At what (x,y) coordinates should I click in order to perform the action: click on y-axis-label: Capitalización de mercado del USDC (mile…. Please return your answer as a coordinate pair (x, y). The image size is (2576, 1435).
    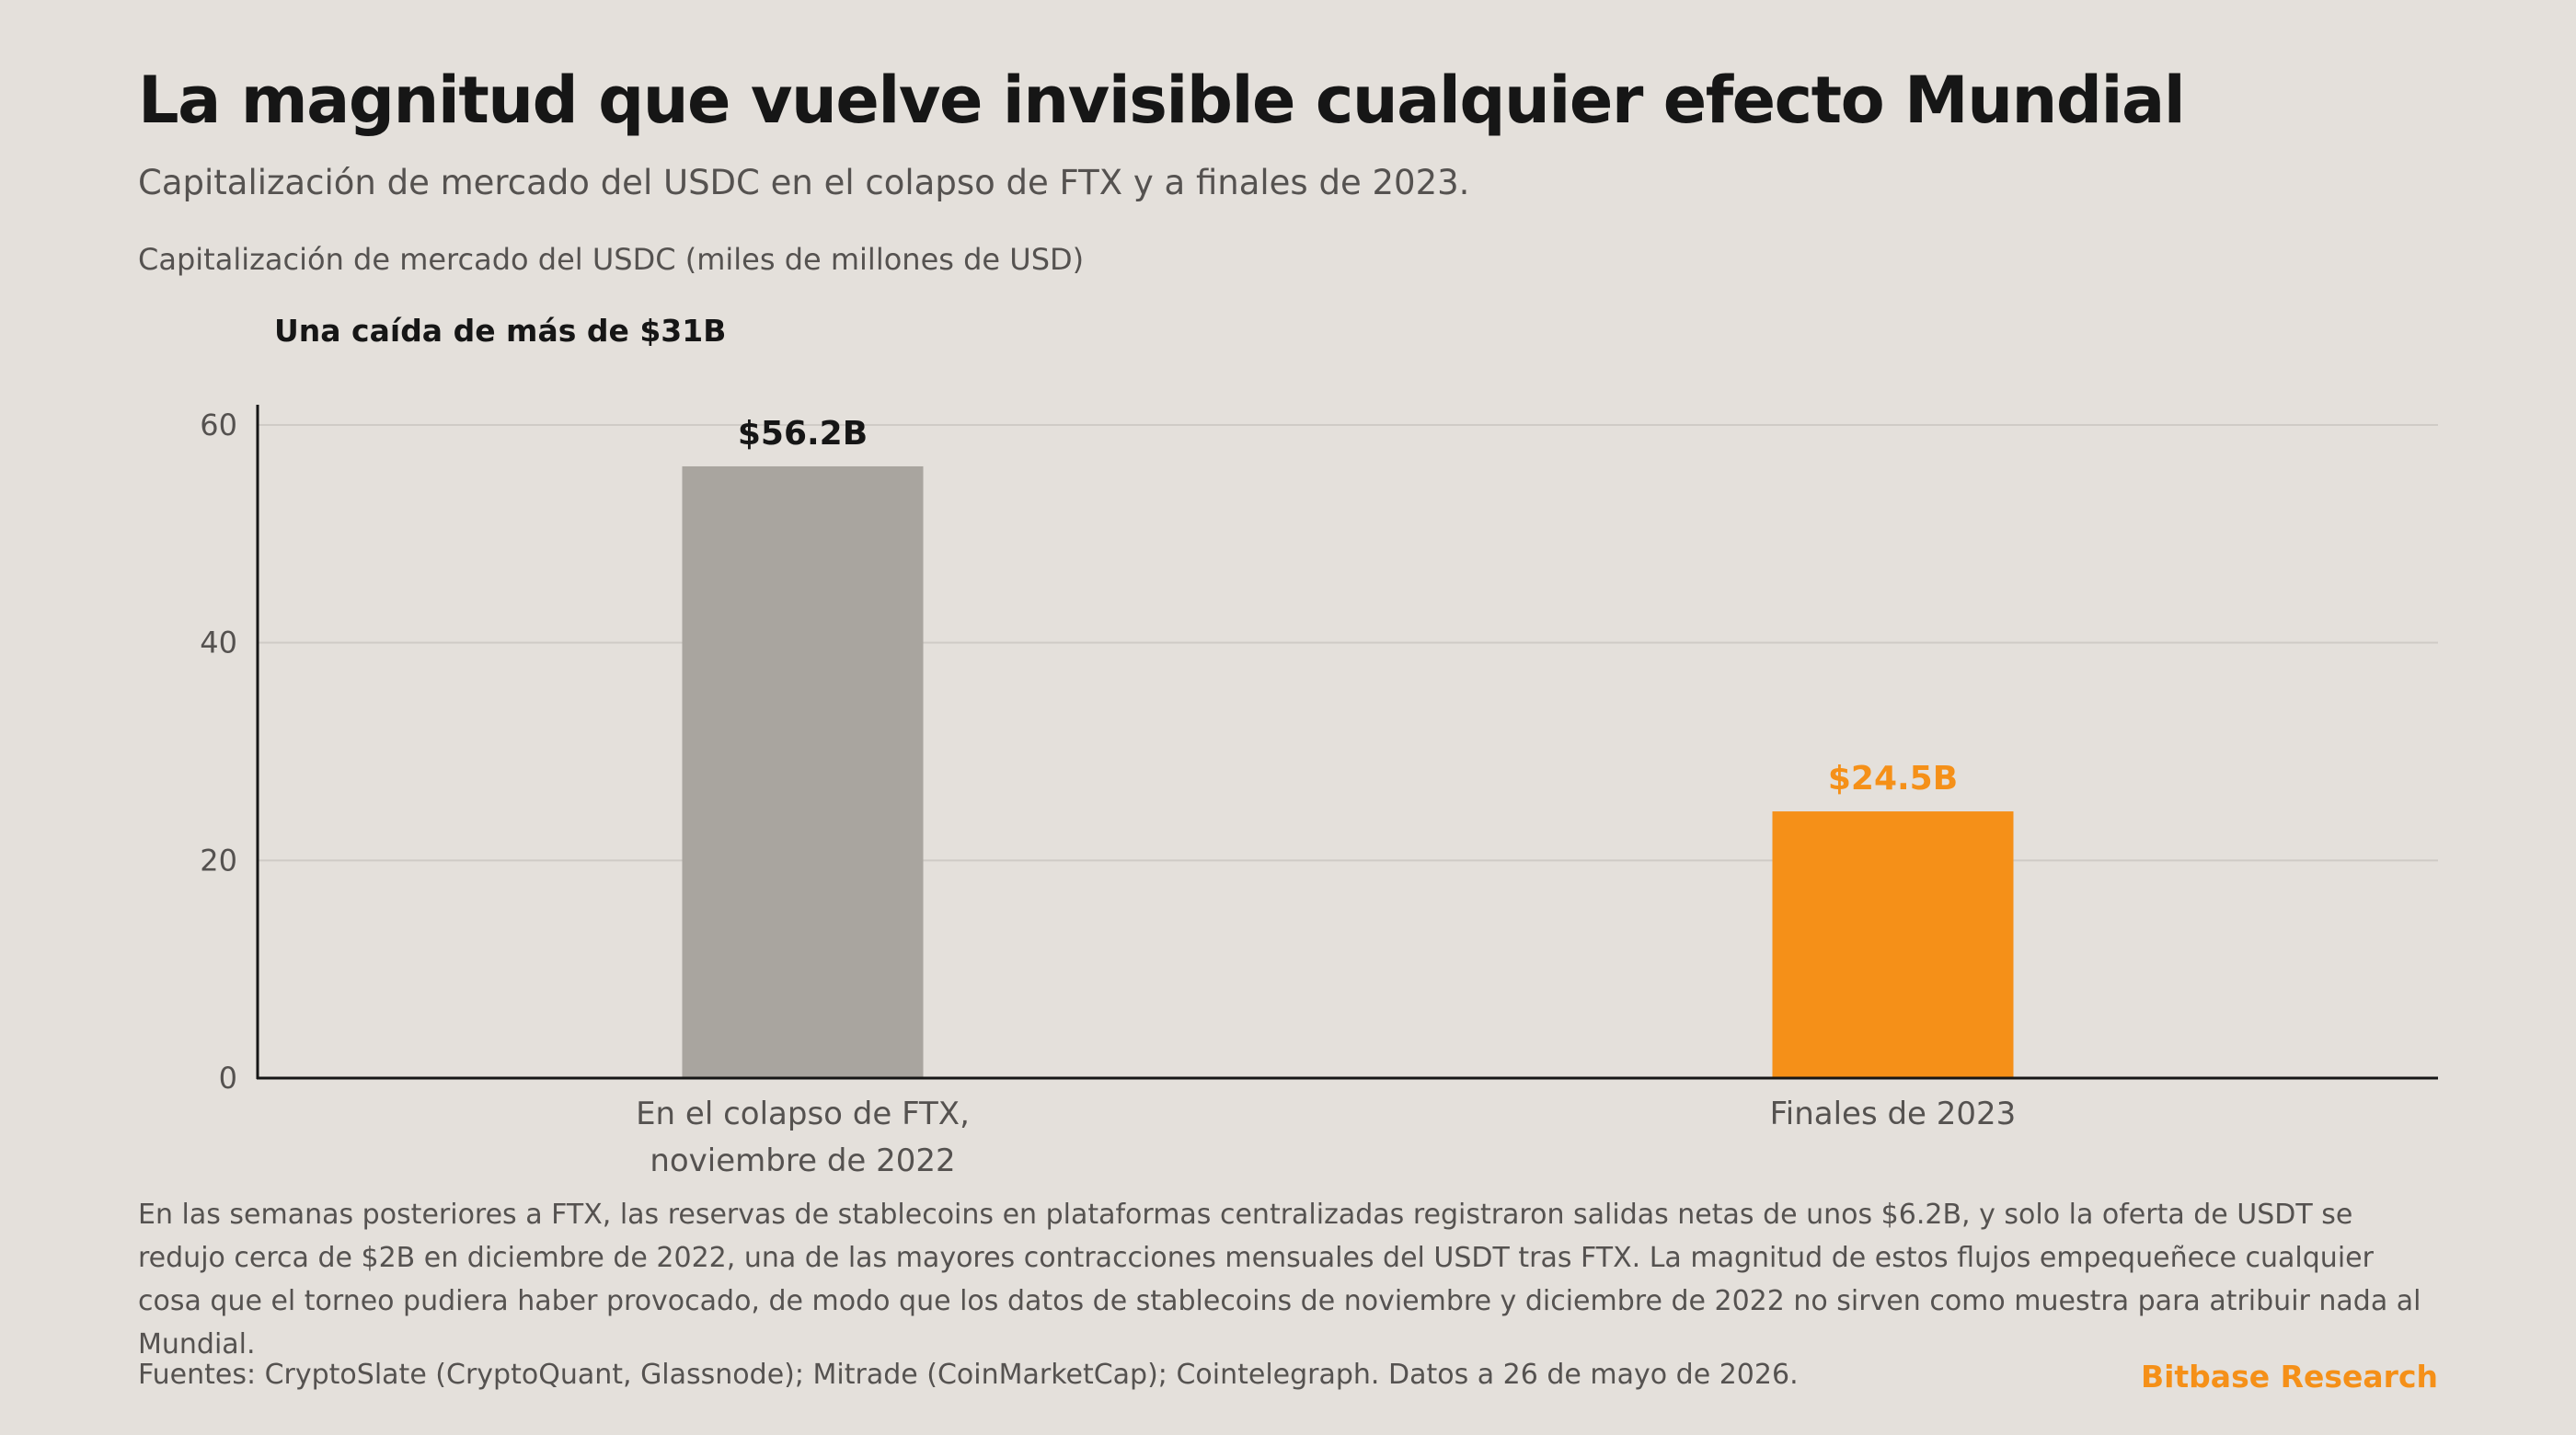
    Looking at the image, I should click on (611, 259).